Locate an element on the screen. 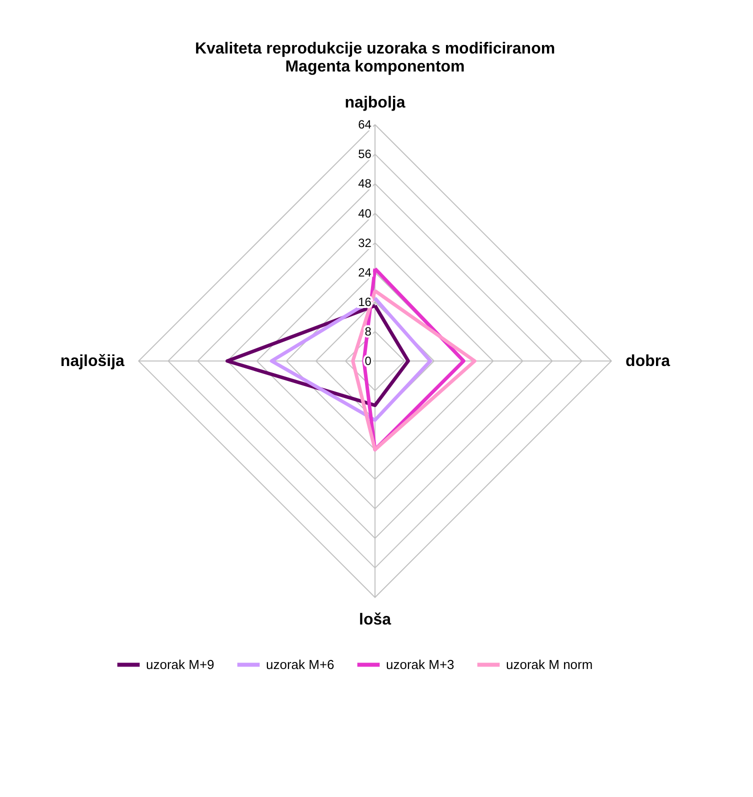  y-tick-label: 40 is located at coordinates (365, 213).